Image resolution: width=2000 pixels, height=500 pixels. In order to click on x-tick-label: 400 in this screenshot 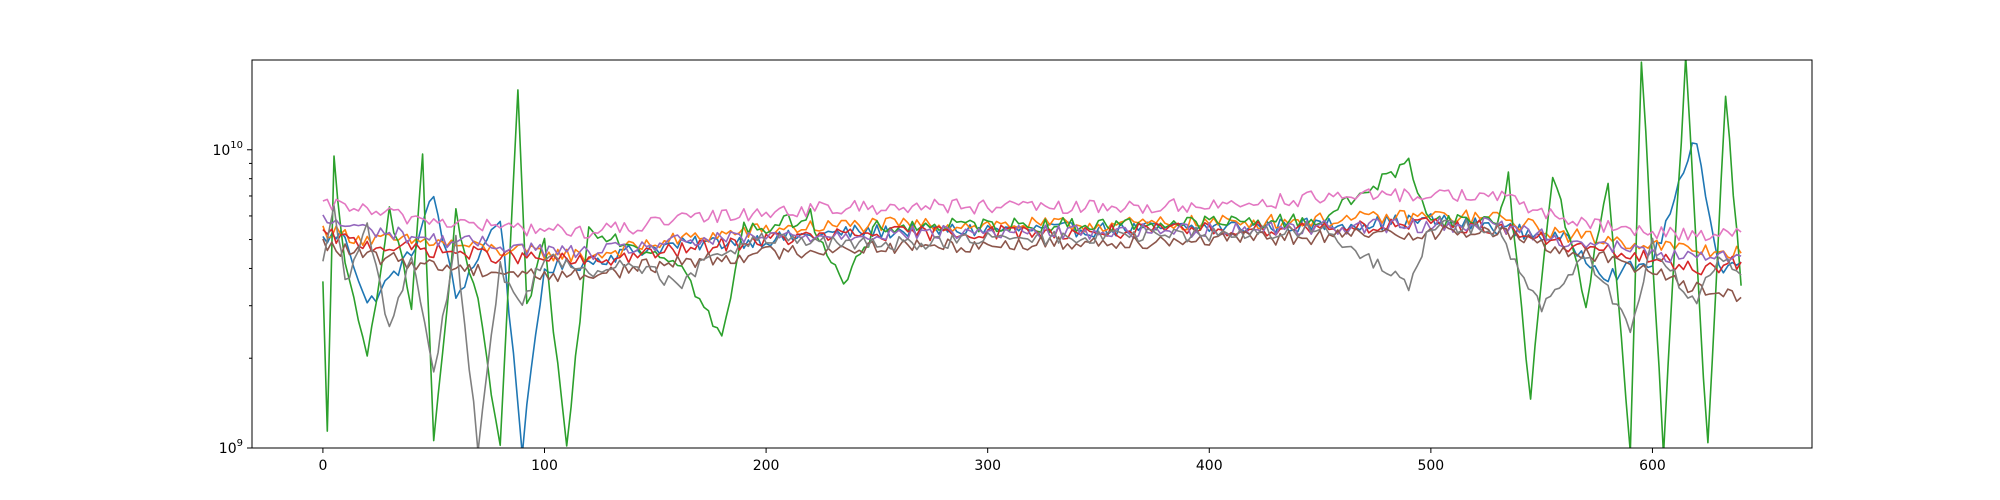, I will do `click(1209, 466)`.